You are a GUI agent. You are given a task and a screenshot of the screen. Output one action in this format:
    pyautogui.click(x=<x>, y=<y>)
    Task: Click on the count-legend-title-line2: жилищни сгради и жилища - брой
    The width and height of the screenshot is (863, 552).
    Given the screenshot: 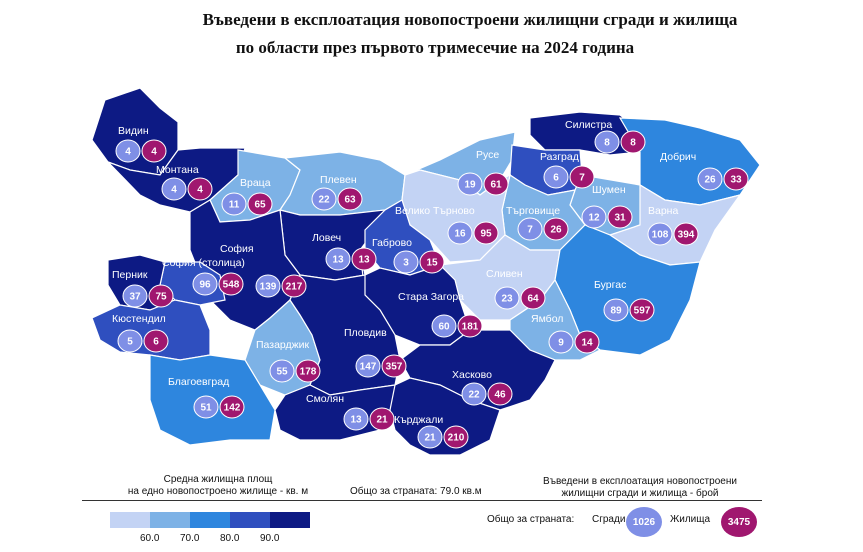 What is the action you would take?
    pyautogui.click(x=640, y=493)
    